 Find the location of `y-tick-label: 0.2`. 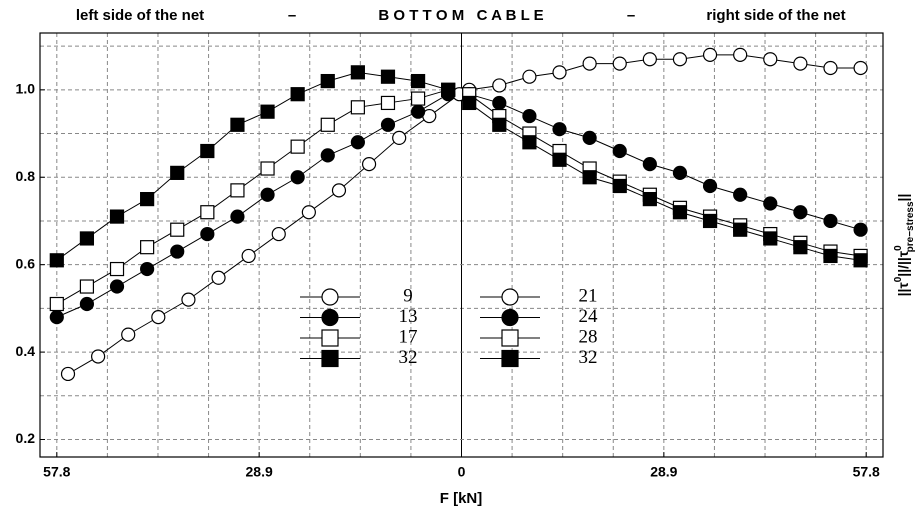

y-tick-label: 0.2 is located at coordinates (26, 438).